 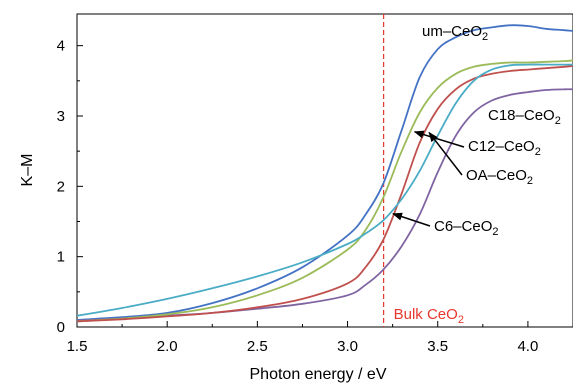 I want to click on y-axis-label: K–M, so click(x=27, y=170).